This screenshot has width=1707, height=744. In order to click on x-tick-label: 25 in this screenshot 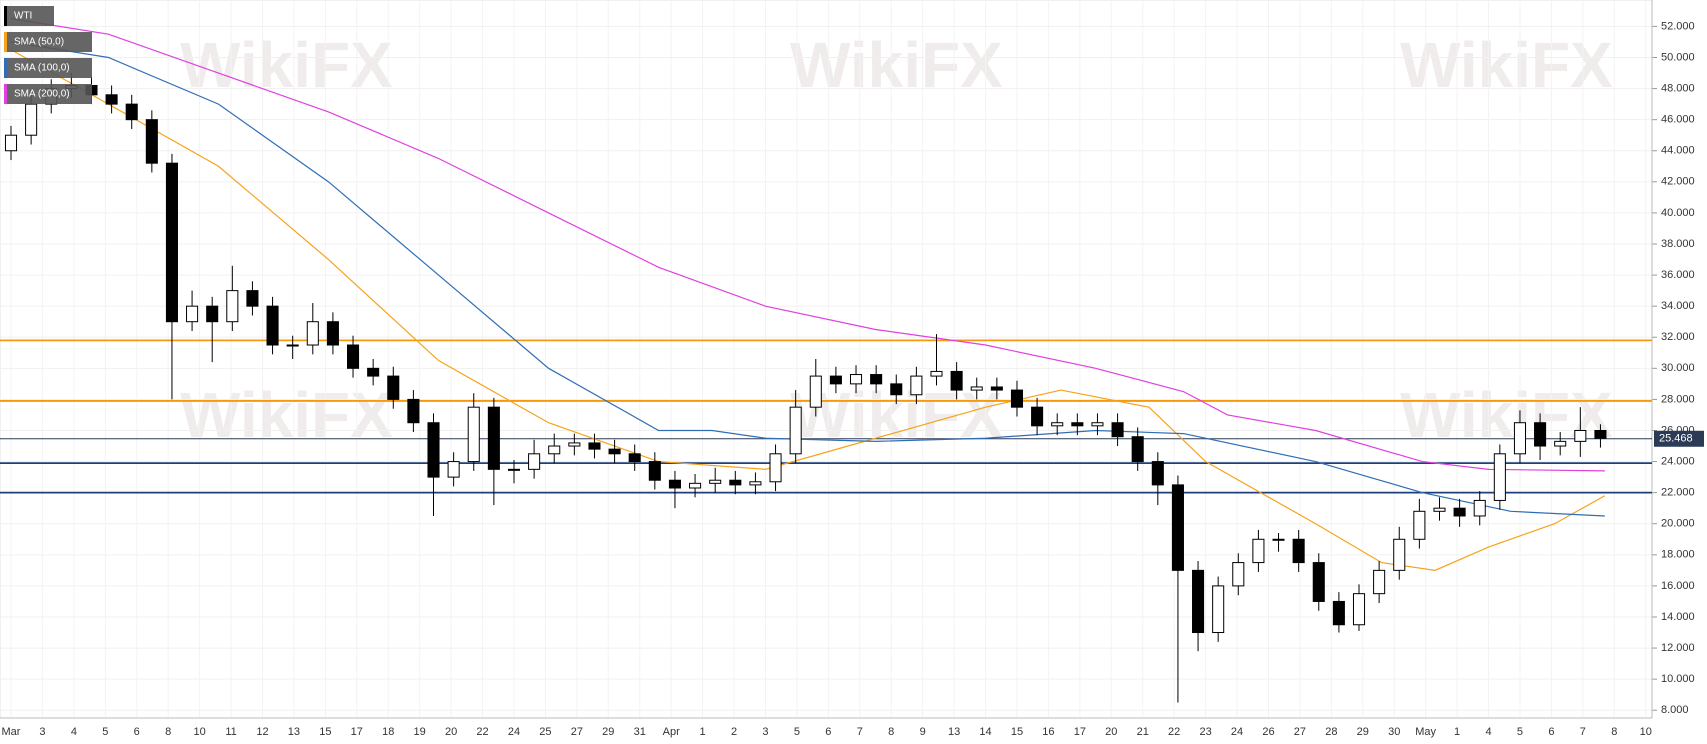, I will do `click(545, 732)`.